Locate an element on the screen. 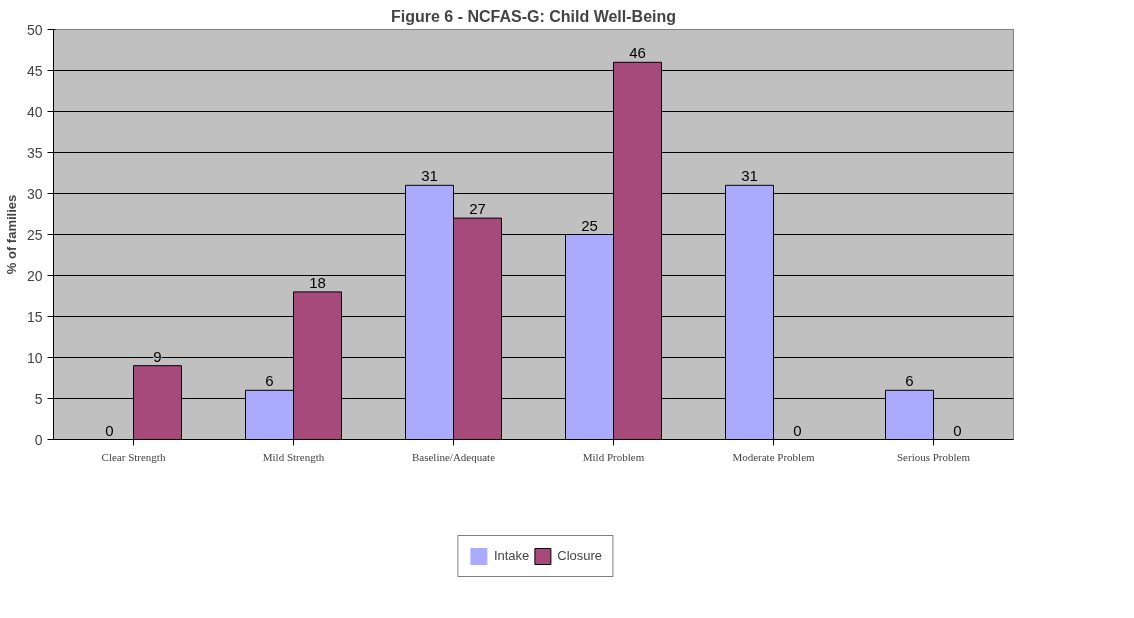 The width and height of the screenshot is (1134, 618). data-label: 27 is located at coordinates (477, 209).